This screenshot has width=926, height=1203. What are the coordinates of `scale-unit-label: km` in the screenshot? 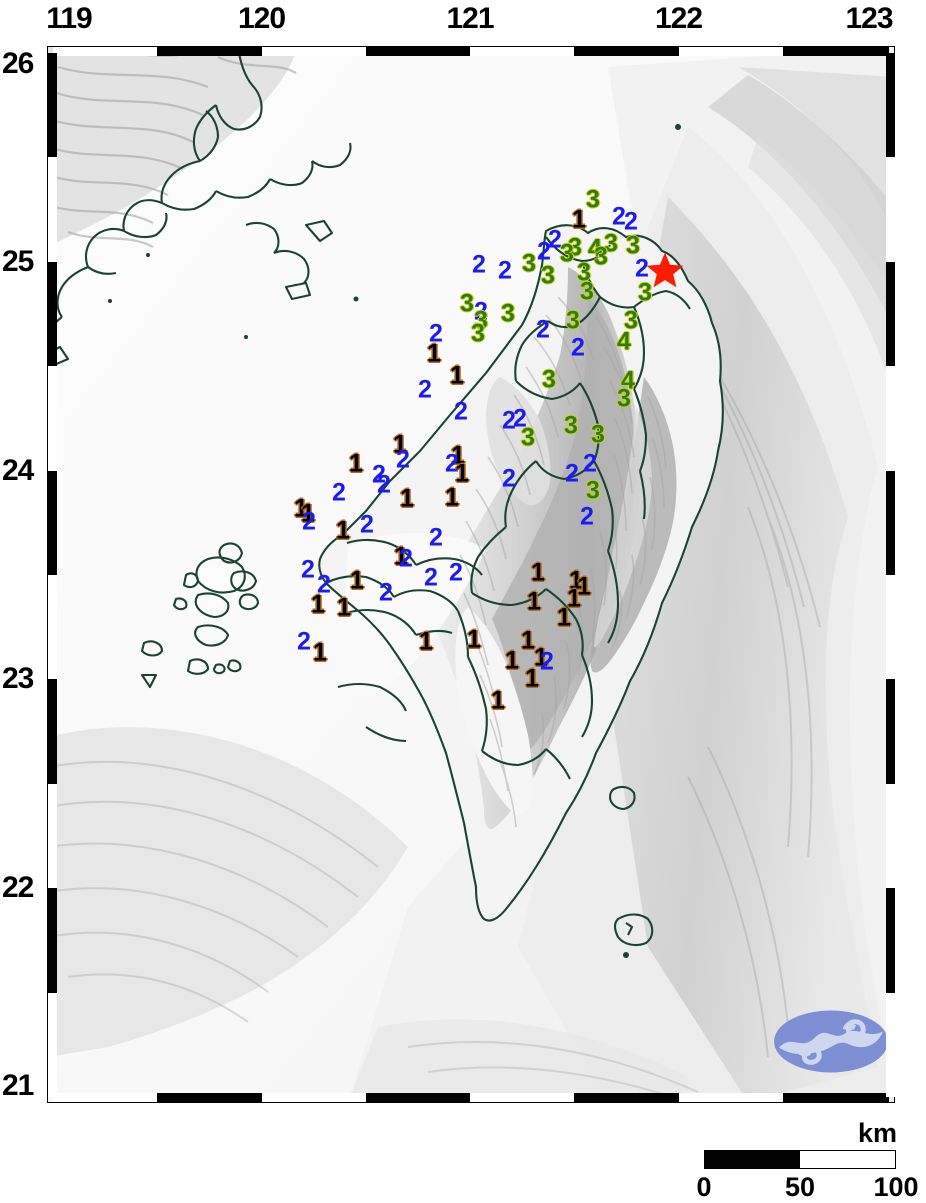 It's located at (878, 1133).